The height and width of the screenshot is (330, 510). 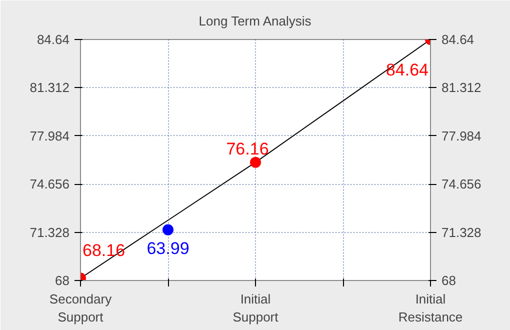 What do you see at coordinates (50, 88) in the screenshot?
I see `y-tick-label: 81.312` at bounding box center [50, 88].